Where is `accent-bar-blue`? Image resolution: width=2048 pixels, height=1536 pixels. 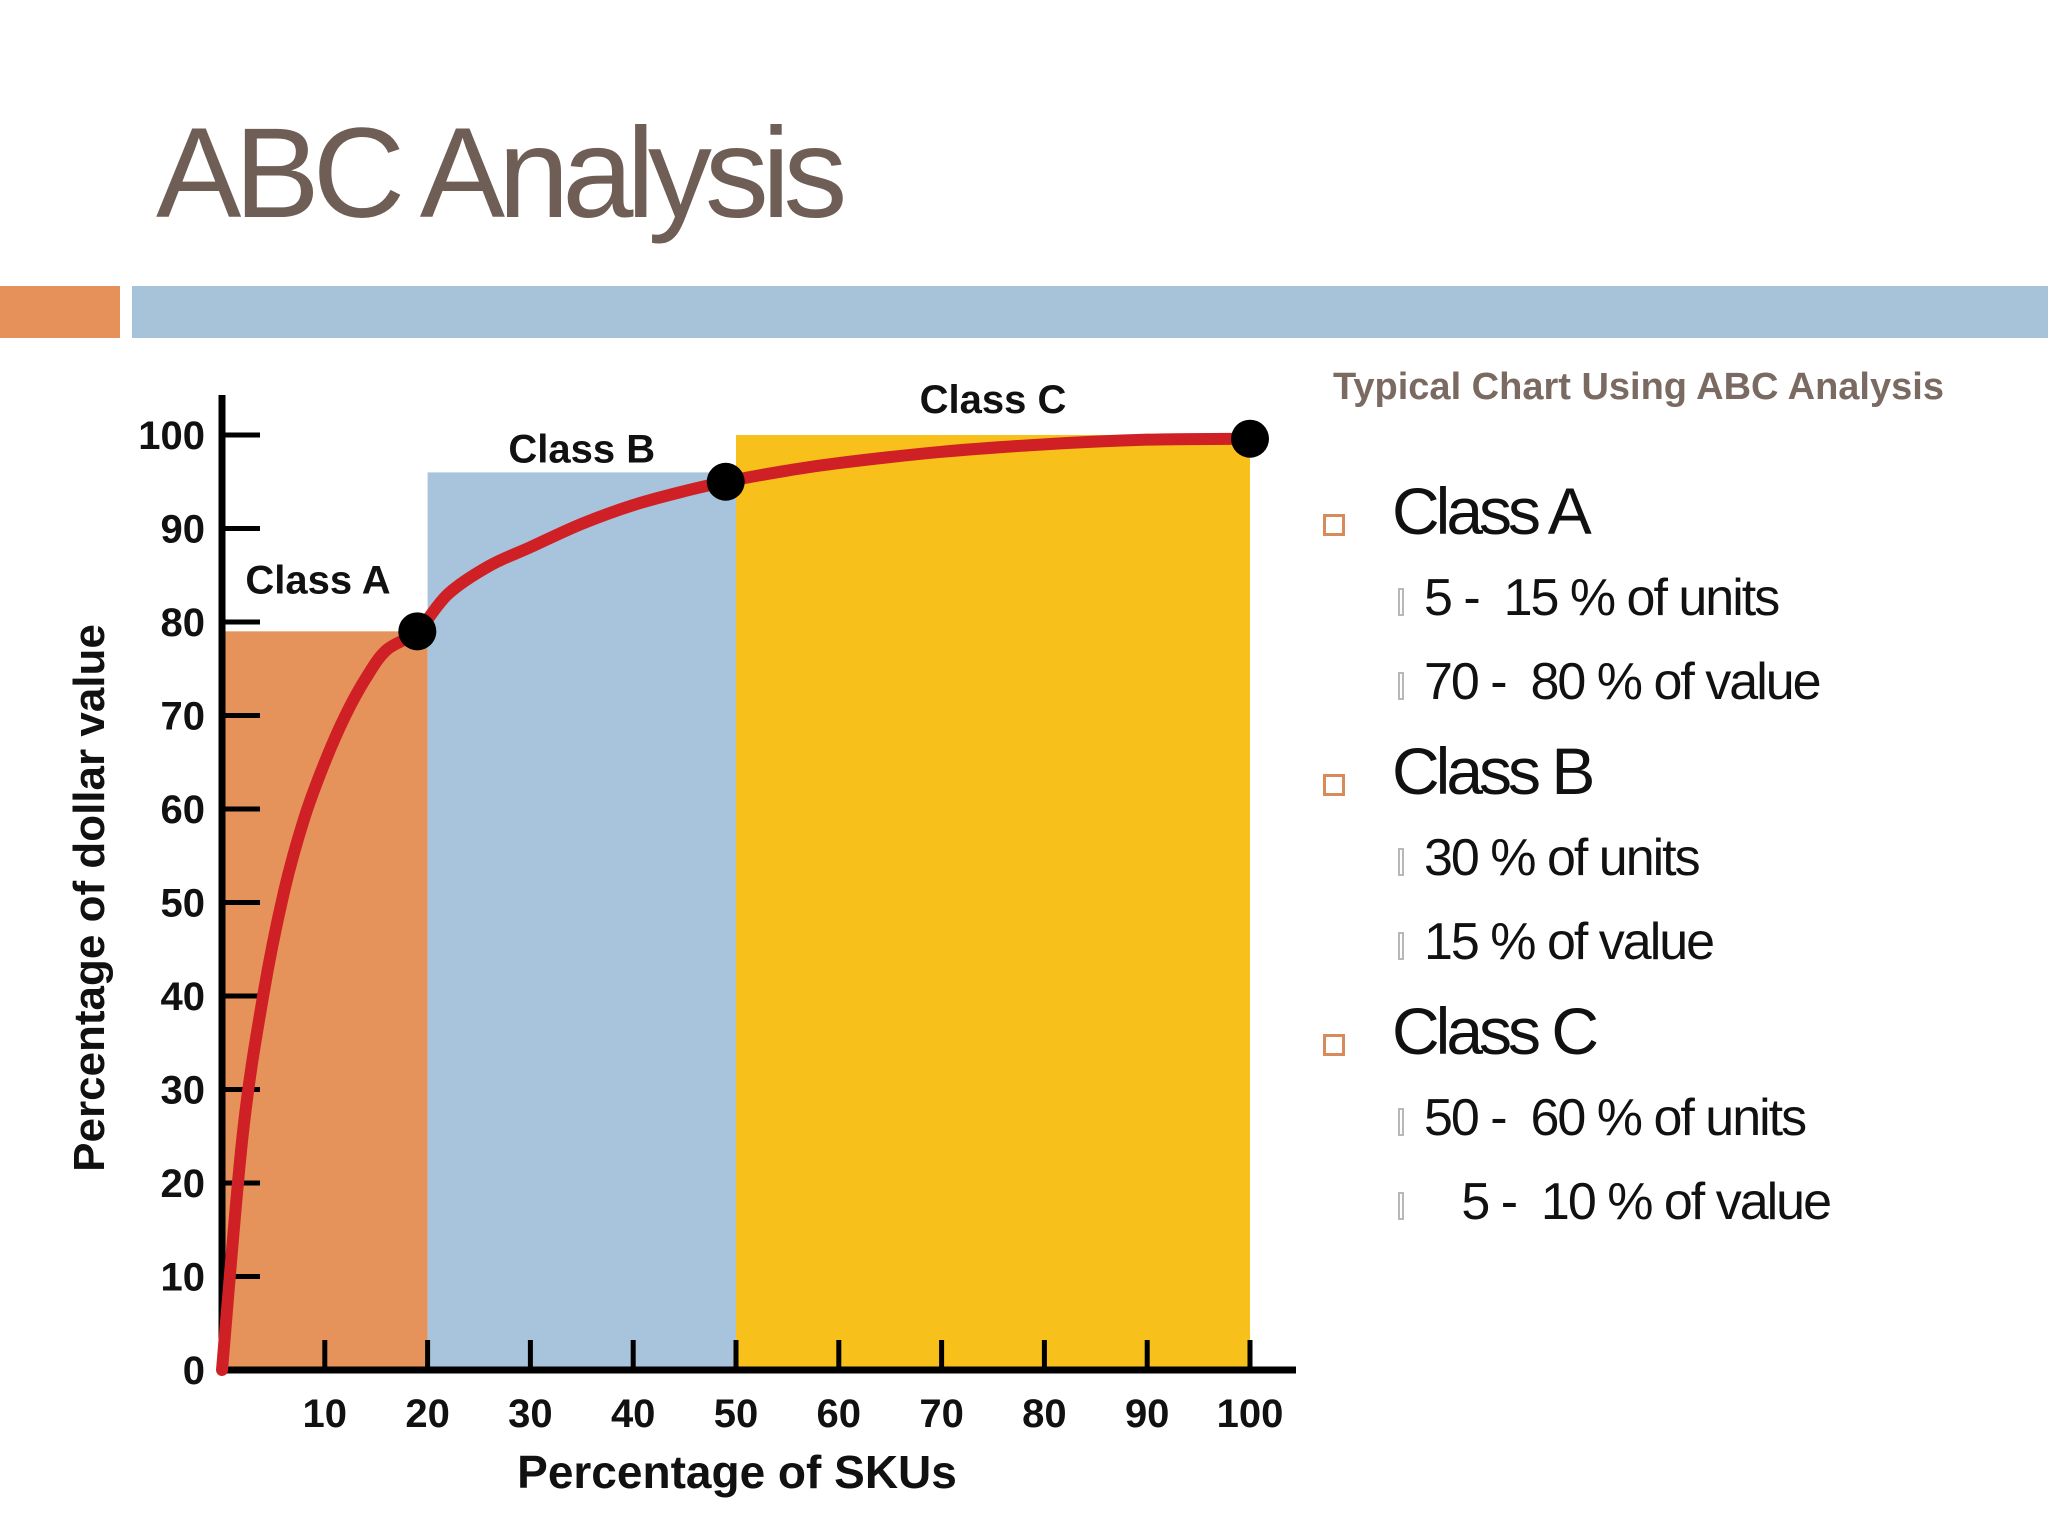 accent-bar-blue is located at coordinates (1090, 312).